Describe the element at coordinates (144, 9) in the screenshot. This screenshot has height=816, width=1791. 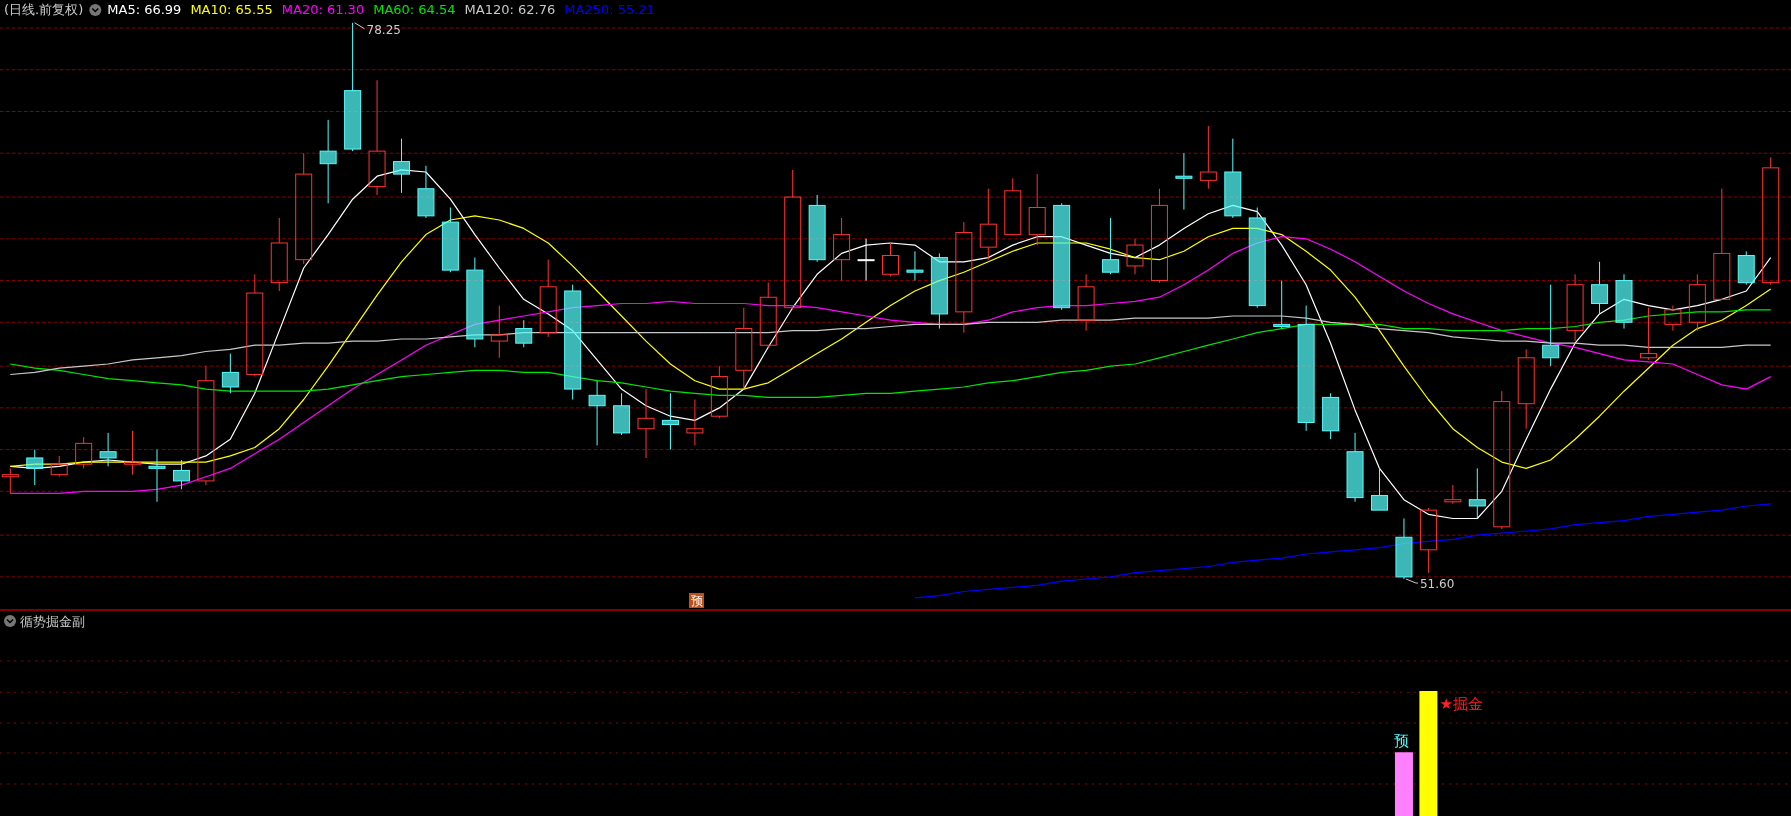
I see `text: MA5: 66.99` at that location.